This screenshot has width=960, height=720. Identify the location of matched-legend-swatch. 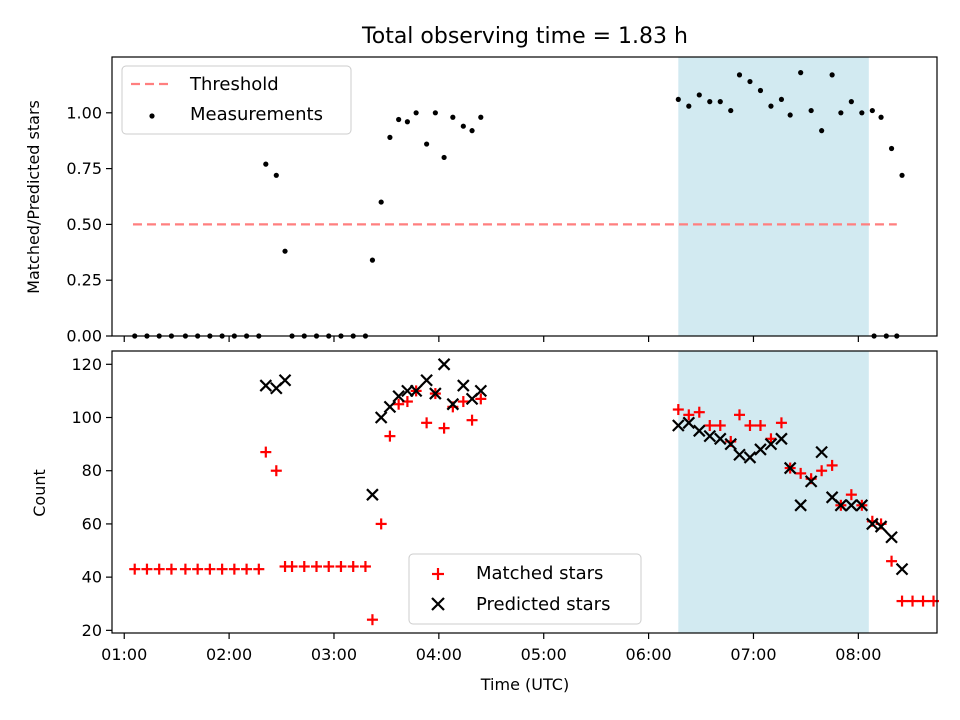
(438, 574).